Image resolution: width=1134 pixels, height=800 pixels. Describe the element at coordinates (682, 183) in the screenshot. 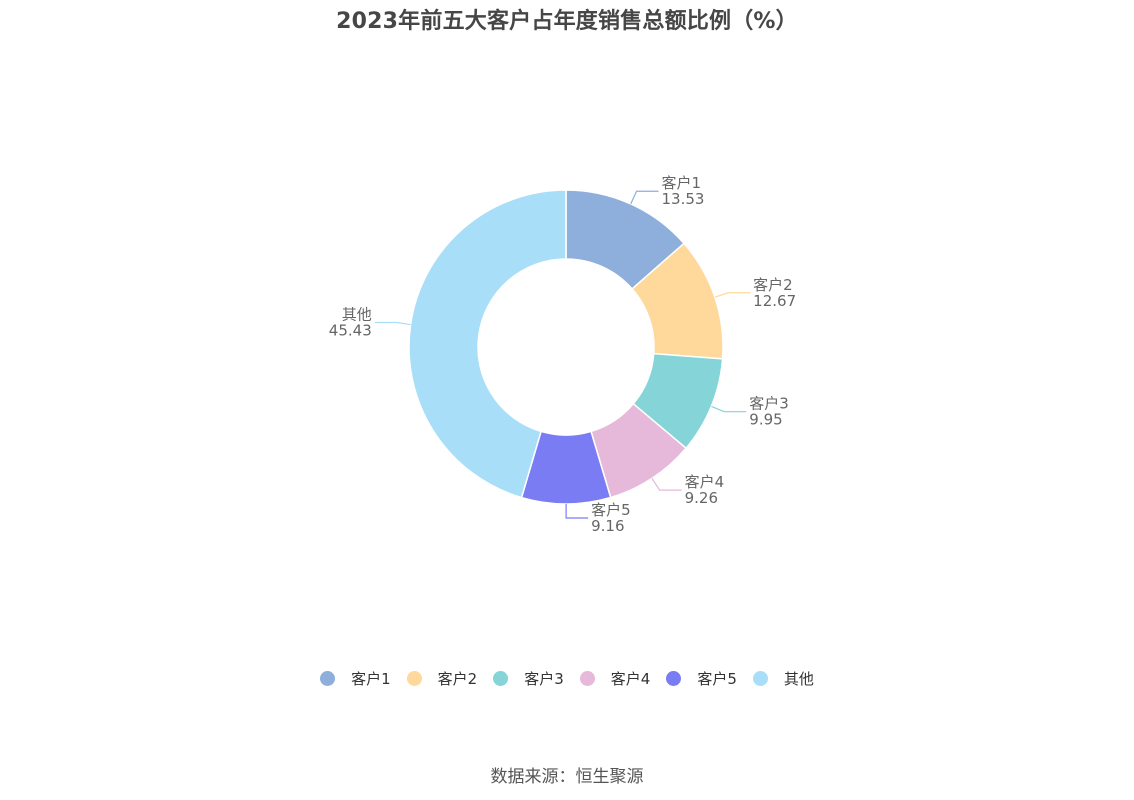

I see `slice-label-name-1: 客户1` at that location.